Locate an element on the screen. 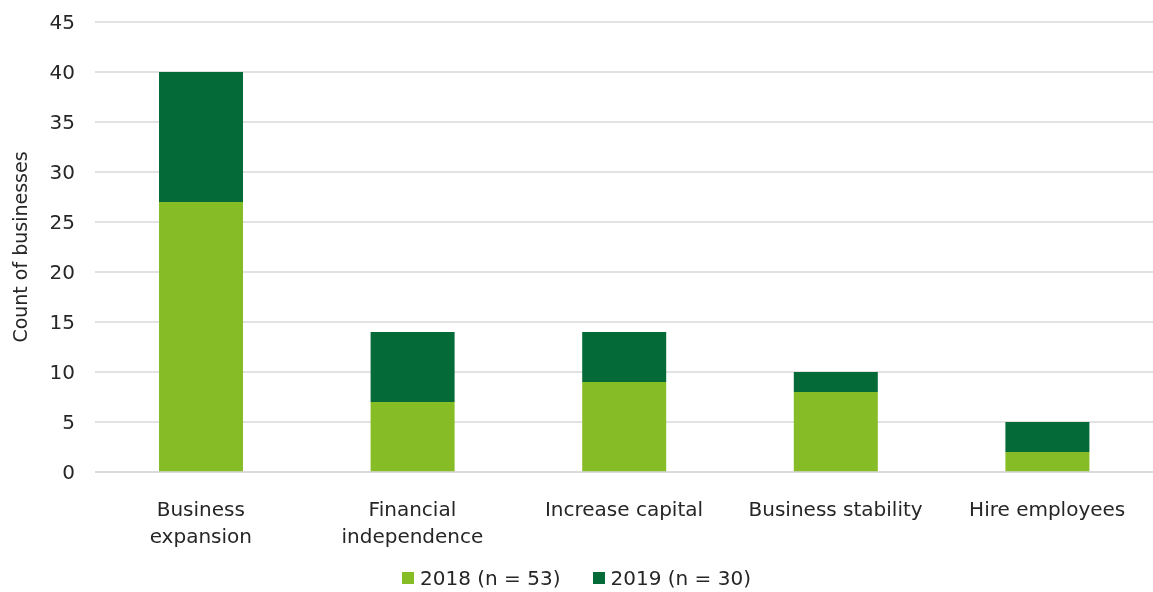  x-tick-label: Business stability is located at coordinates (835, 509).